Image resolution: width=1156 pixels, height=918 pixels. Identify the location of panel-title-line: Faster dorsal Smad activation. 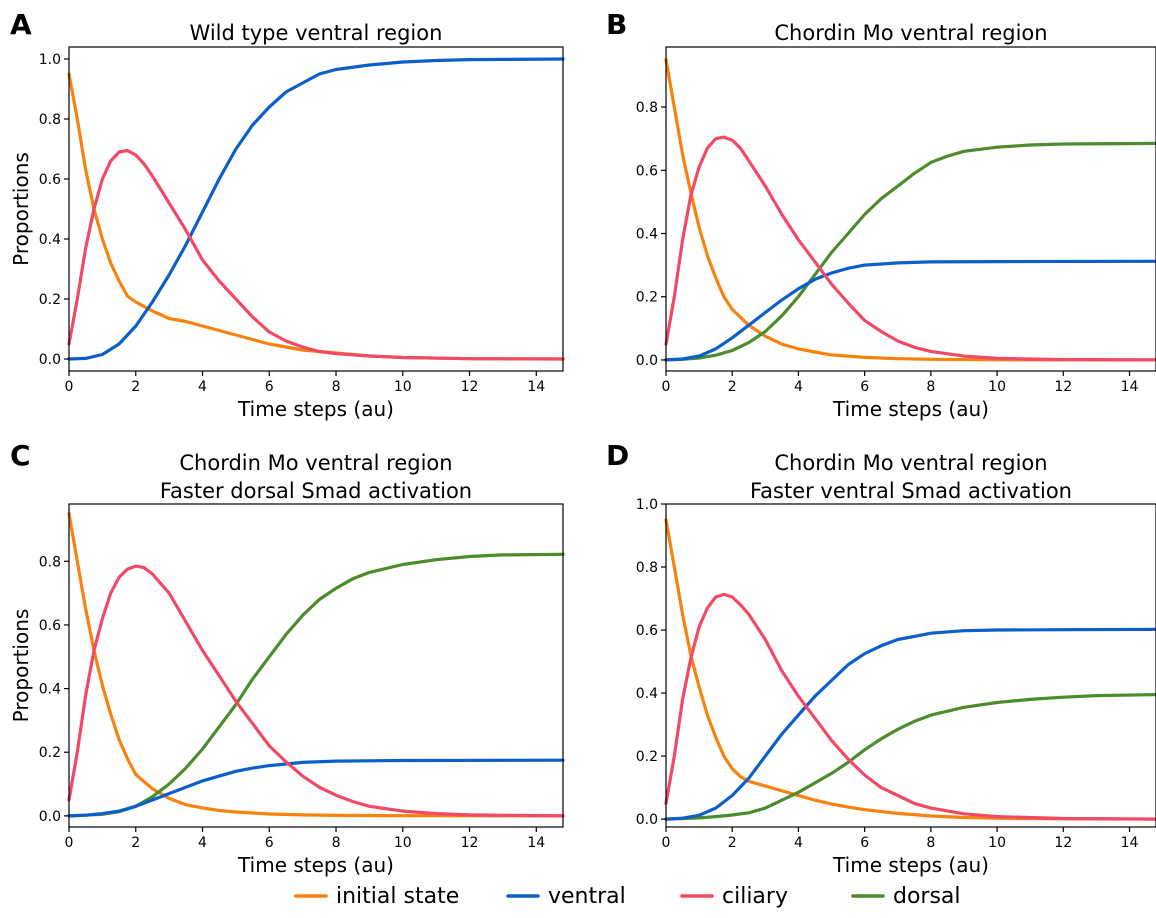
(316, 491).